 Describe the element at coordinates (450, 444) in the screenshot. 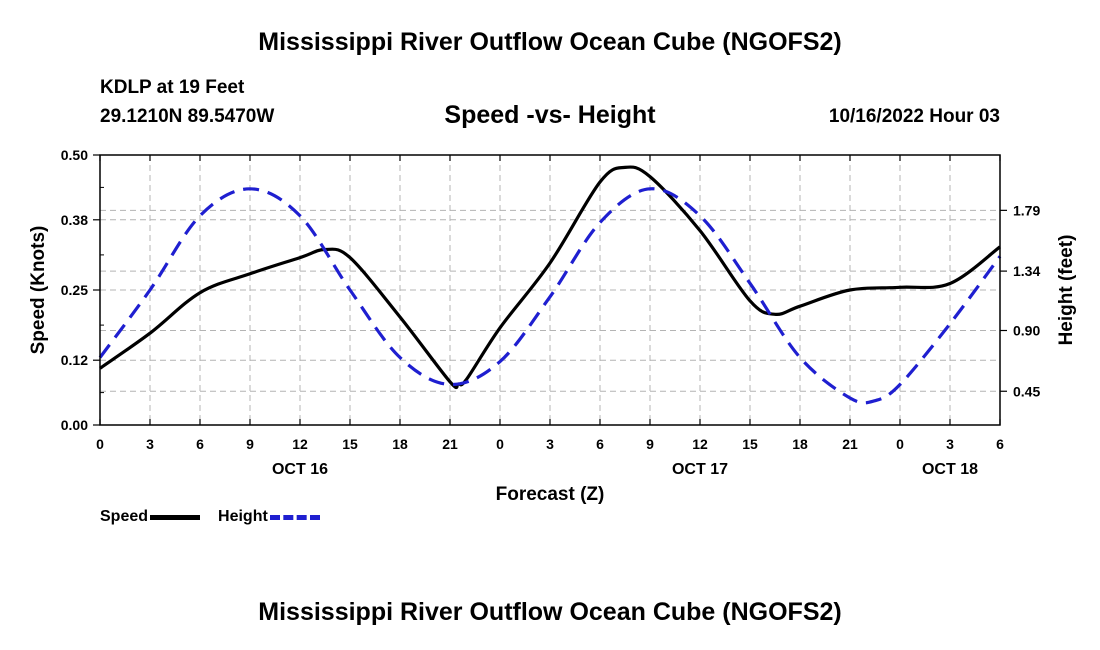

I see `x-tick-label-7: 21` at that location.